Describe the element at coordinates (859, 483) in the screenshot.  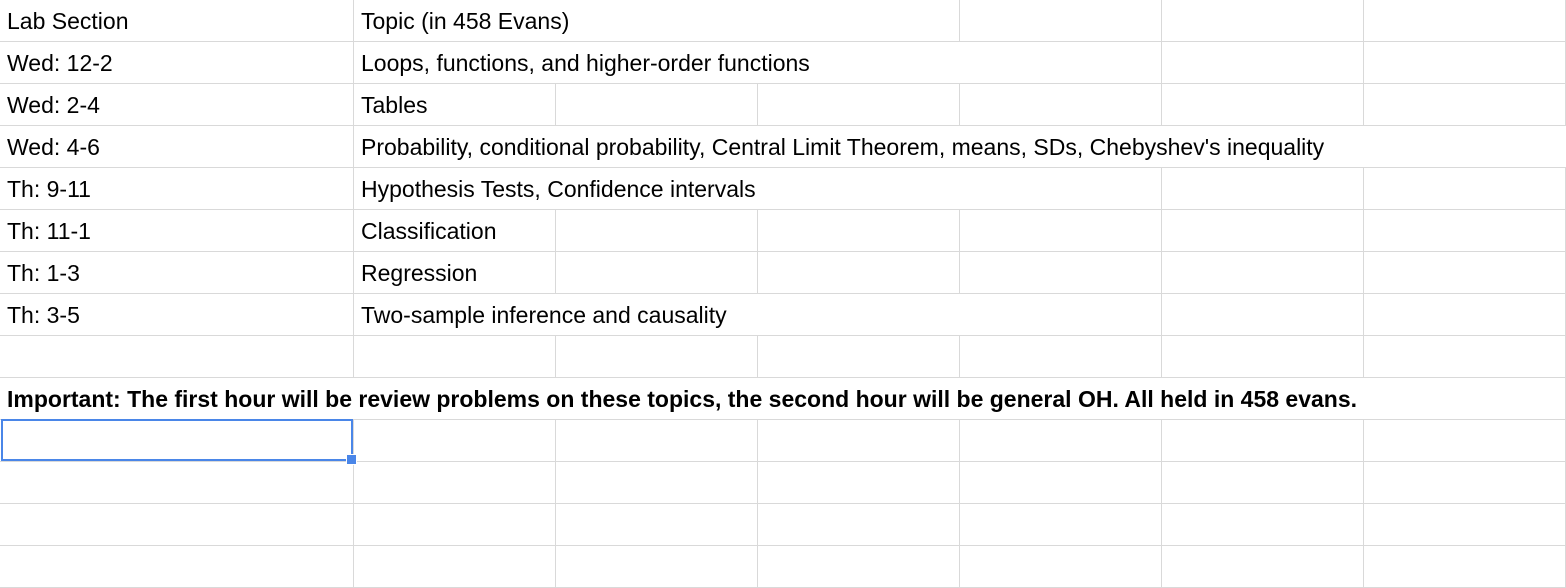
I see `cell-d12` at that location.